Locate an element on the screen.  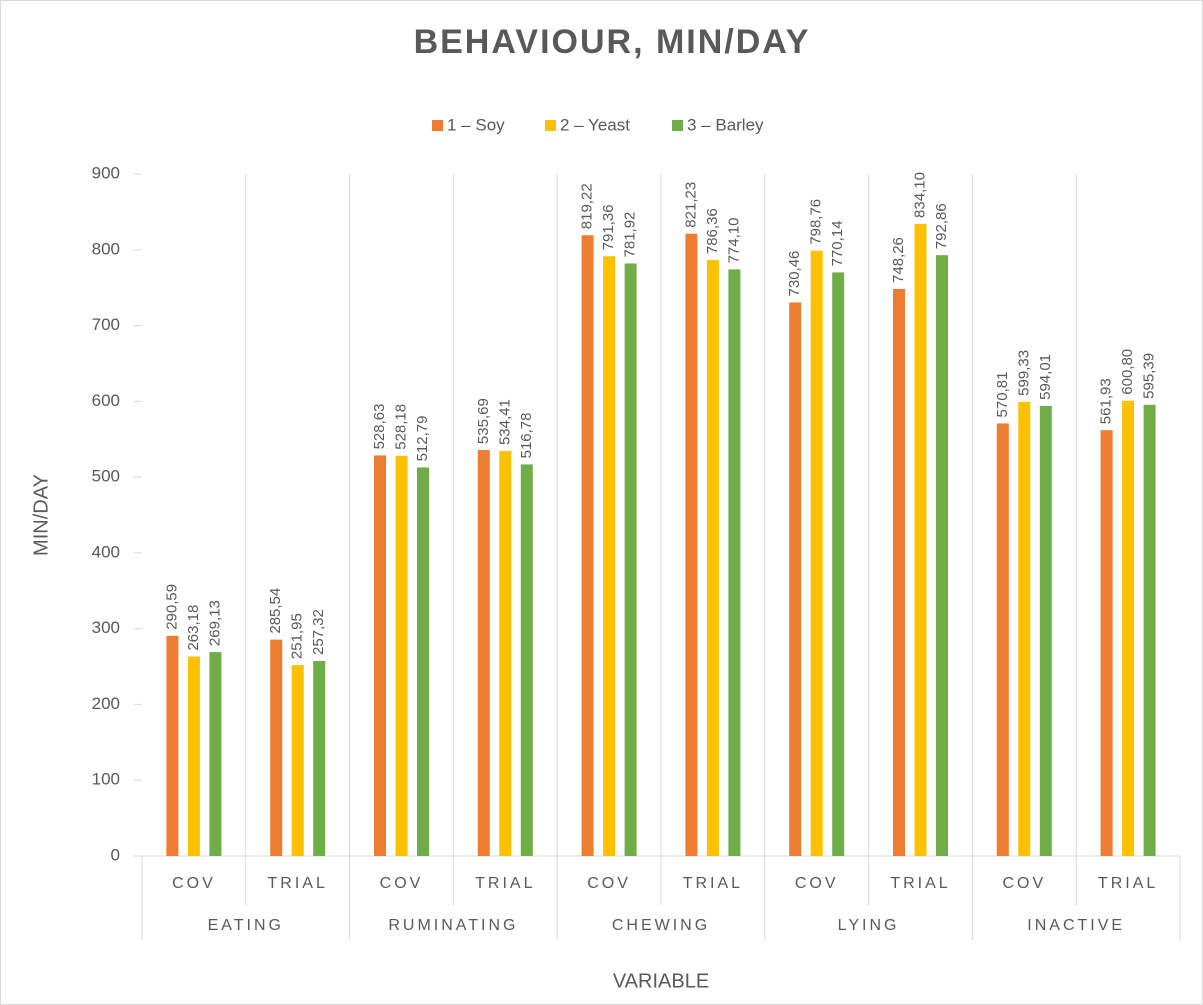
y-tick-label: 500 is located at coordinates (106, 476).